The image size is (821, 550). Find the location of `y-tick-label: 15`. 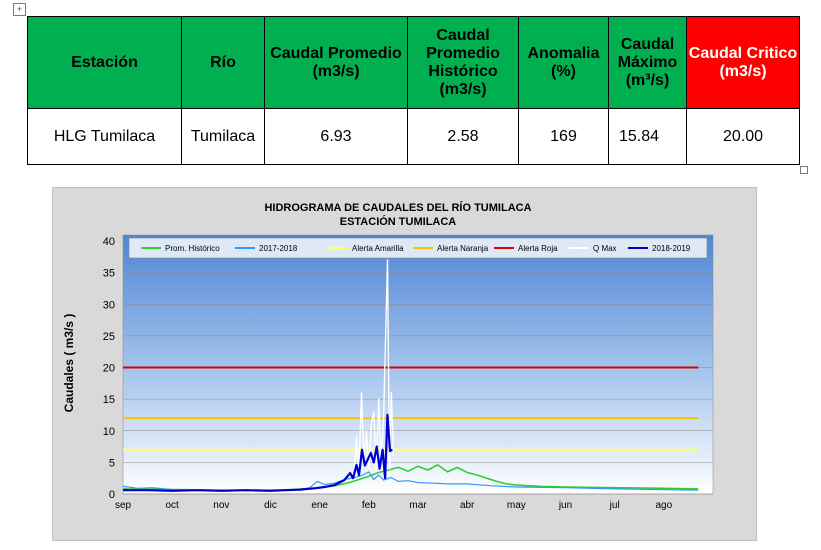

y-tick-label: 15 is located at coordinates (109, 400).